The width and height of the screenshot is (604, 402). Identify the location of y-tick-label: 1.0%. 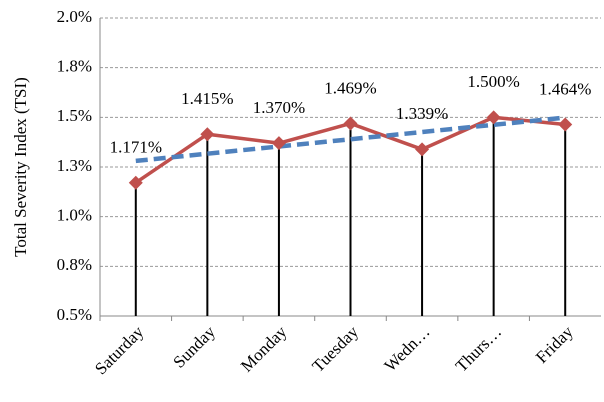
(74, 215).